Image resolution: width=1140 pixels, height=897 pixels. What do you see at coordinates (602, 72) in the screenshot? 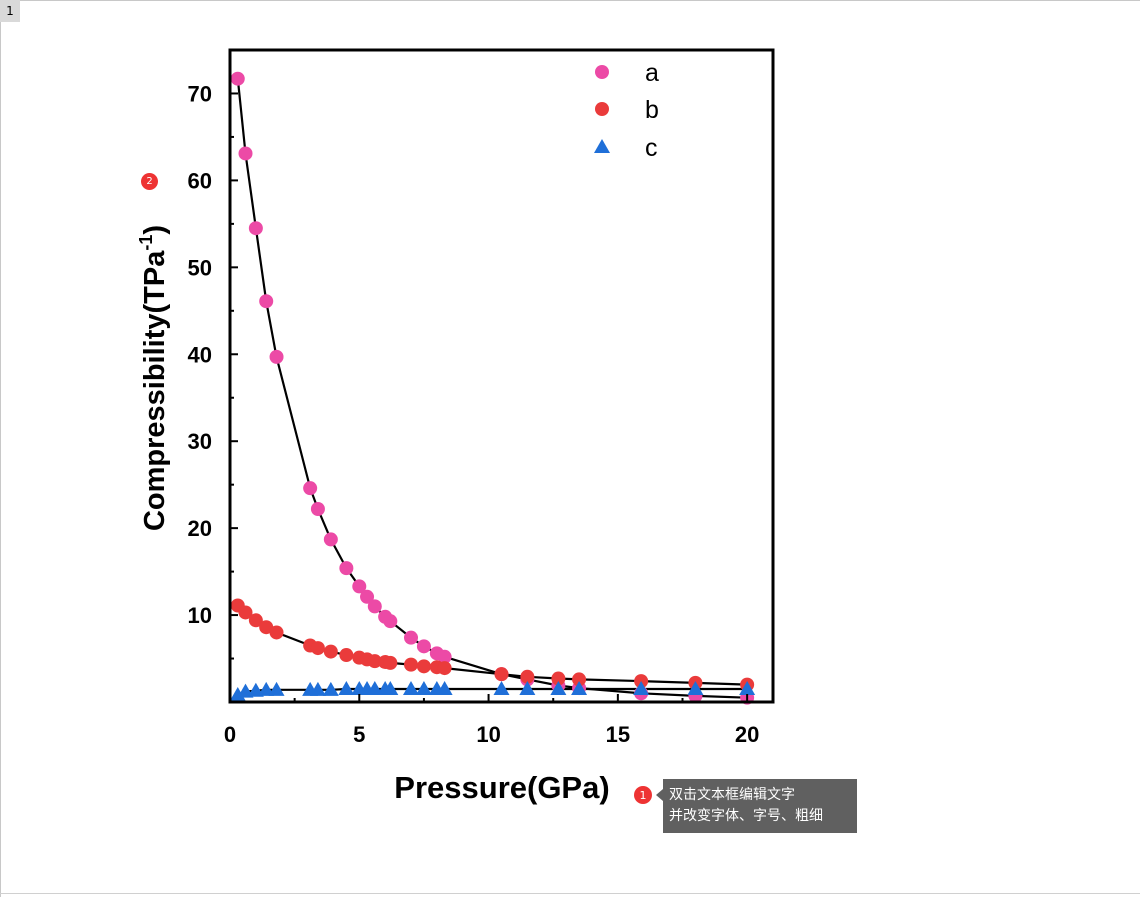
I see `legend-marker-a` at bounding box center [602, 72].